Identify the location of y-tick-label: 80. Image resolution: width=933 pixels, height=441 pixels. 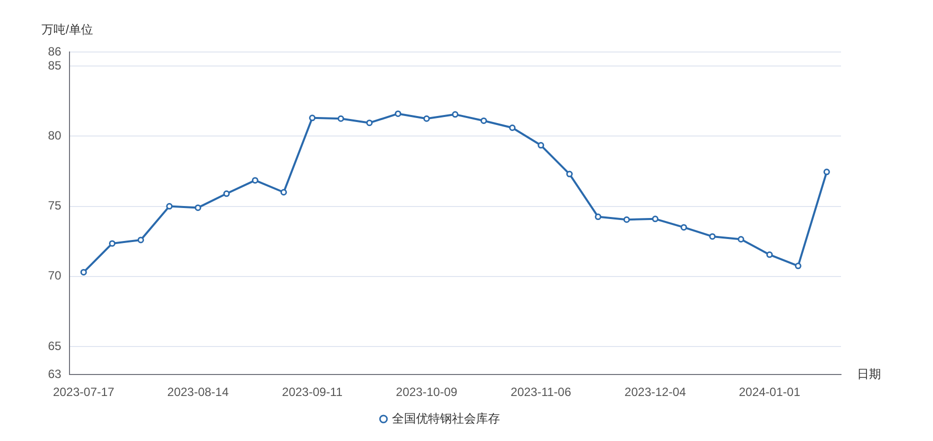
(55, 135).